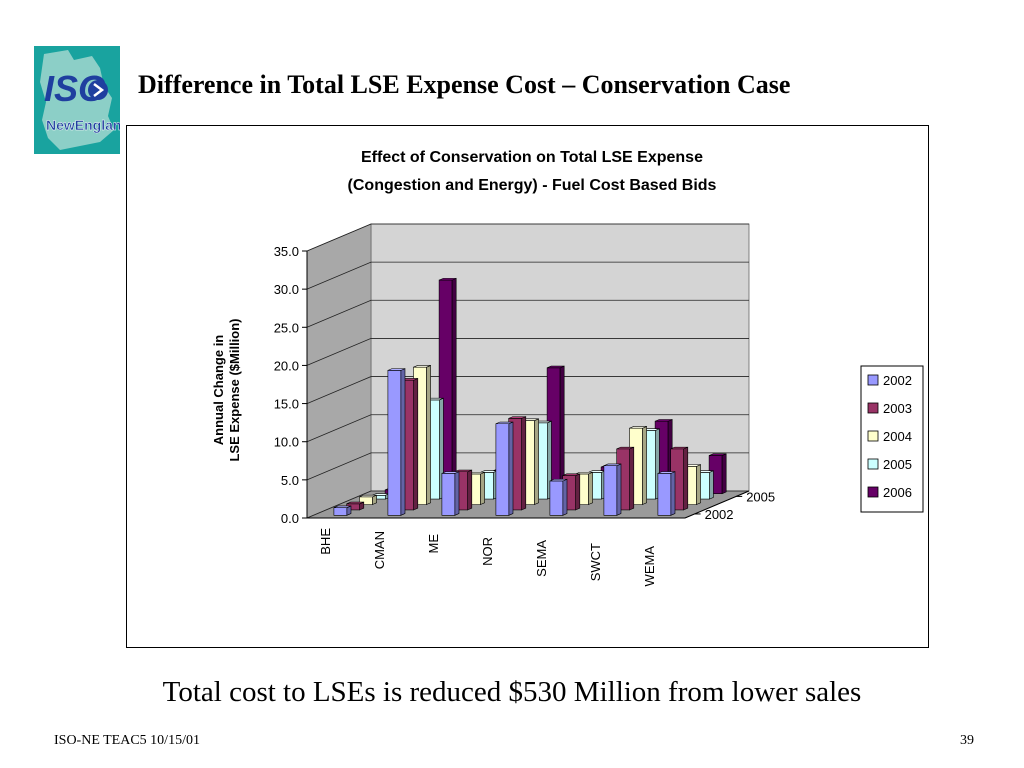 This screenshot has width=1024, height=768. Describe the element at coordinates (433, 544) in the screenshot. I see `x-category-label-ME: ME` at that location.